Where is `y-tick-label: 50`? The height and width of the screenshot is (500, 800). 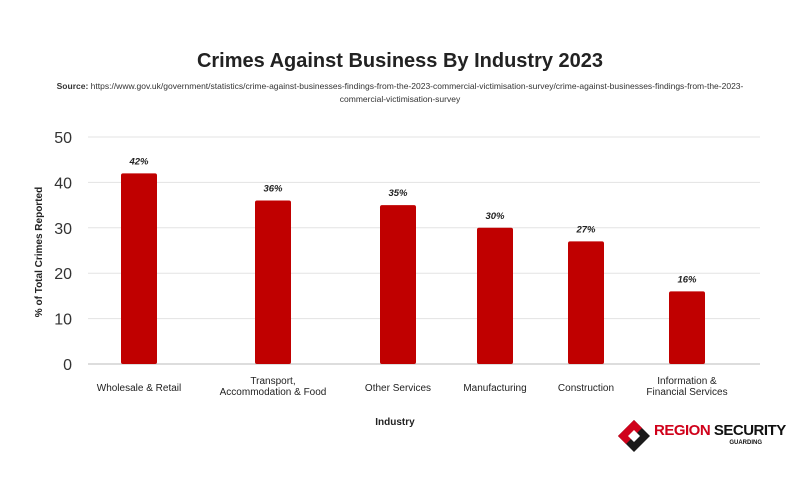 y-tick-label: 50 is located at coordinates (63, 138).